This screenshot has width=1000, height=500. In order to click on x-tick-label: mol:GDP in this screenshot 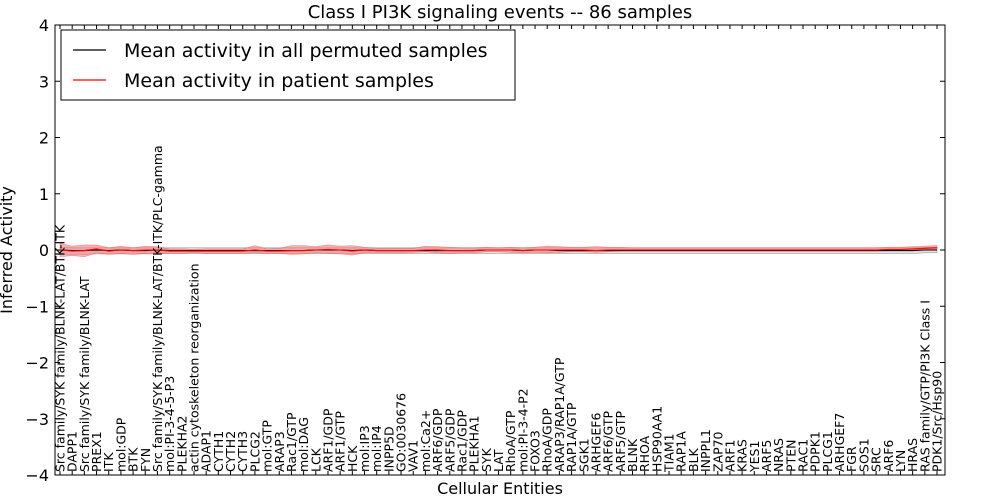, I will do `click(120, 444)`.